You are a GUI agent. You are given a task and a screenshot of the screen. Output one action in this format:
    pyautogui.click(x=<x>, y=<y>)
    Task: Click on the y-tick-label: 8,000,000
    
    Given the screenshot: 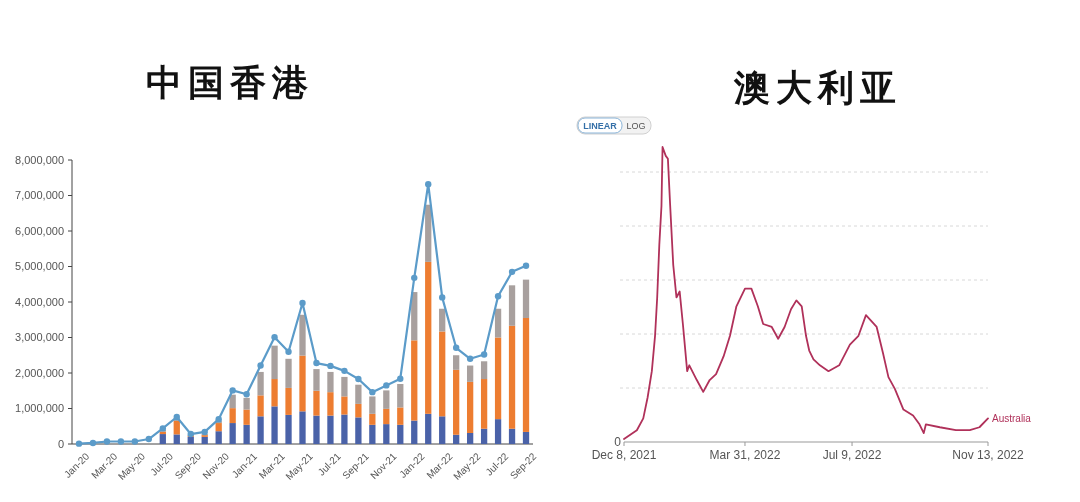 What is the action you would take?
    pyautogui.click(x=39, y=159)
    